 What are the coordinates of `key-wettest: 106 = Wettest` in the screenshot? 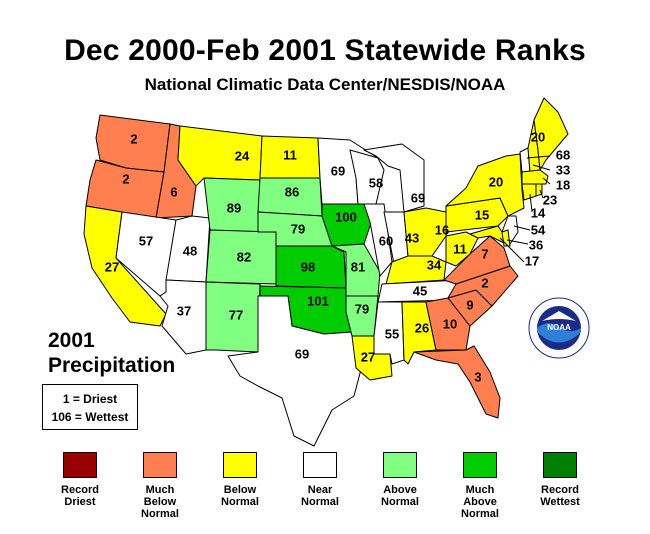 It's located at (90, 417).